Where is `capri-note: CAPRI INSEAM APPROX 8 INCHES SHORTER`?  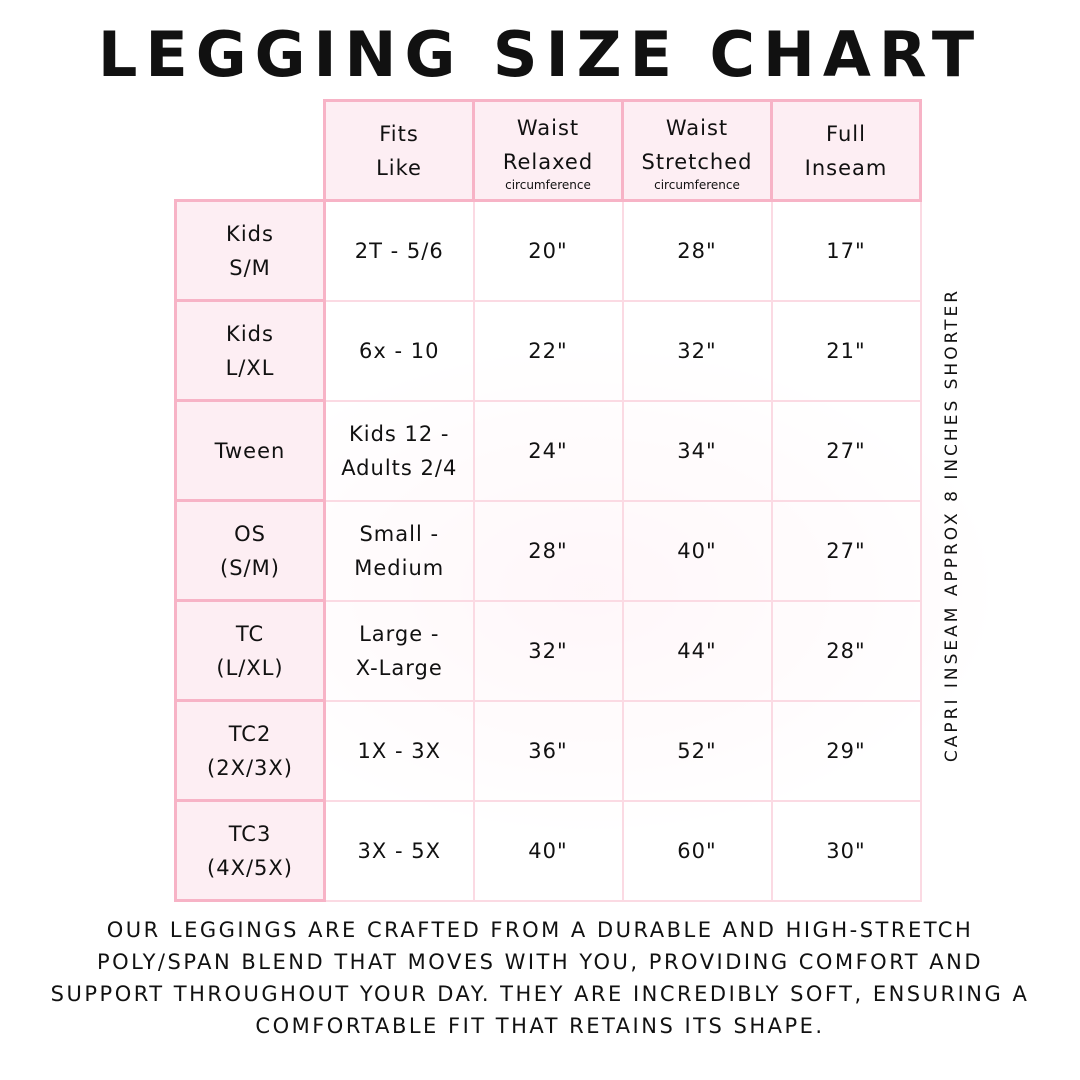 capri-note: CAPRI INSEAM APPROX 8 INCHES SHORTER is located at coordinates (952, 525).